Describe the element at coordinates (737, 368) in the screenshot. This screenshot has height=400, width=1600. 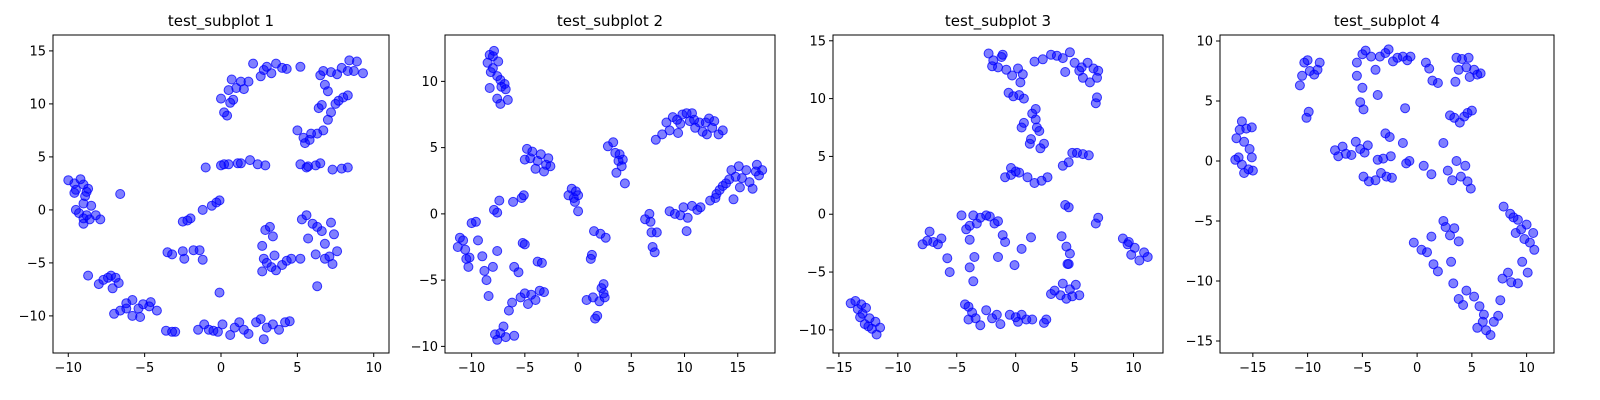
I see `x-tick-label: 15` at that location.